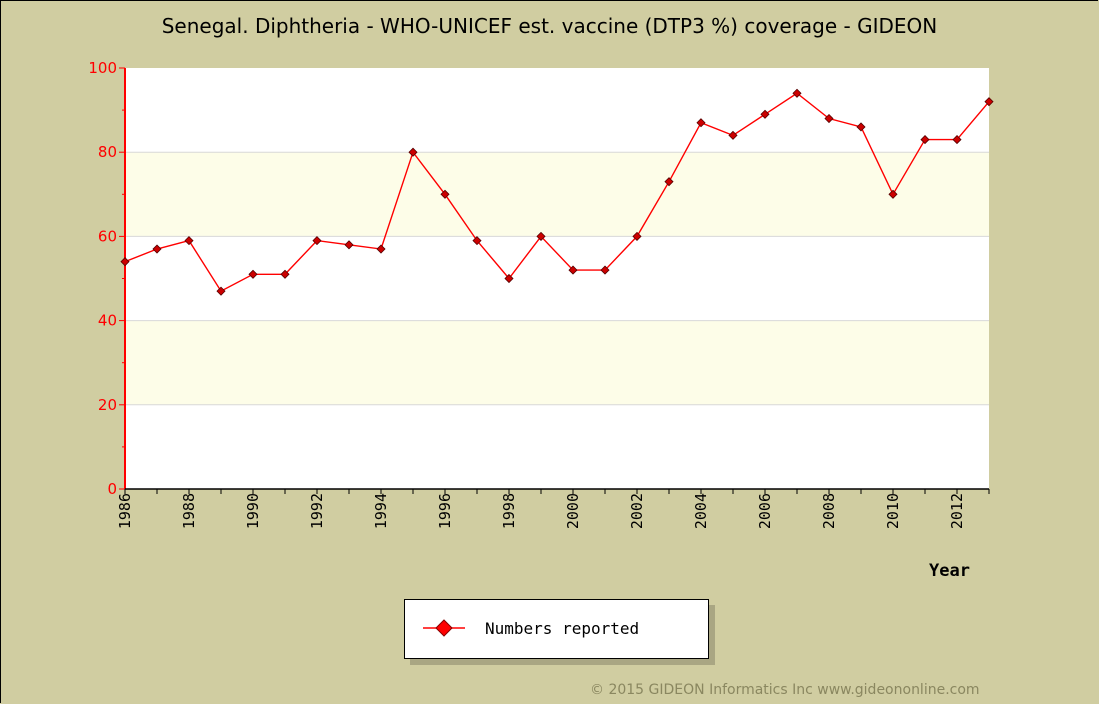 This screenshot has height=704, width=1099. I want to click on x-tick-label: 2004, so click(701, 511).